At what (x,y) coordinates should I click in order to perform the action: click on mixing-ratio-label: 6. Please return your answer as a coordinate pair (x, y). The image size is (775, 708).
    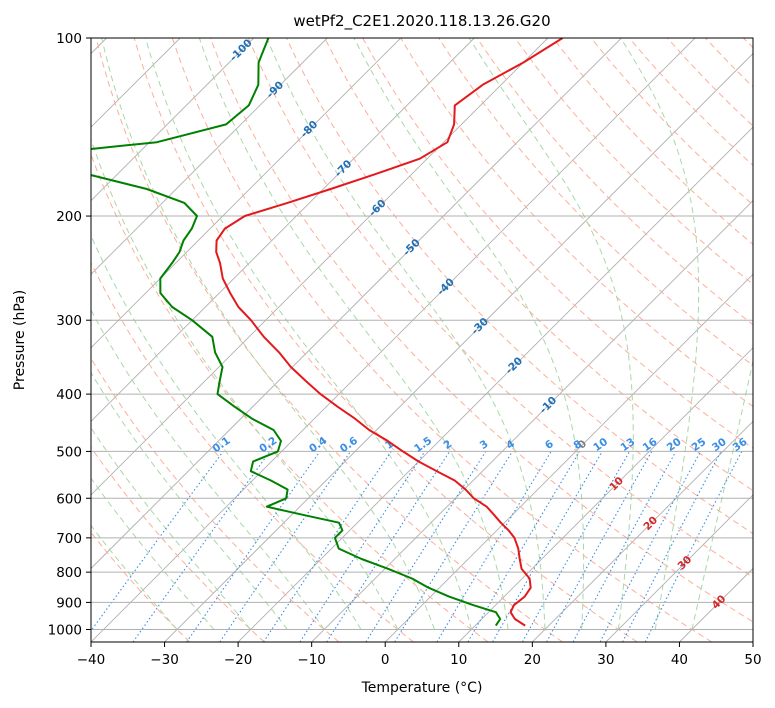
    Looking at the image, I should click on (549, 445).